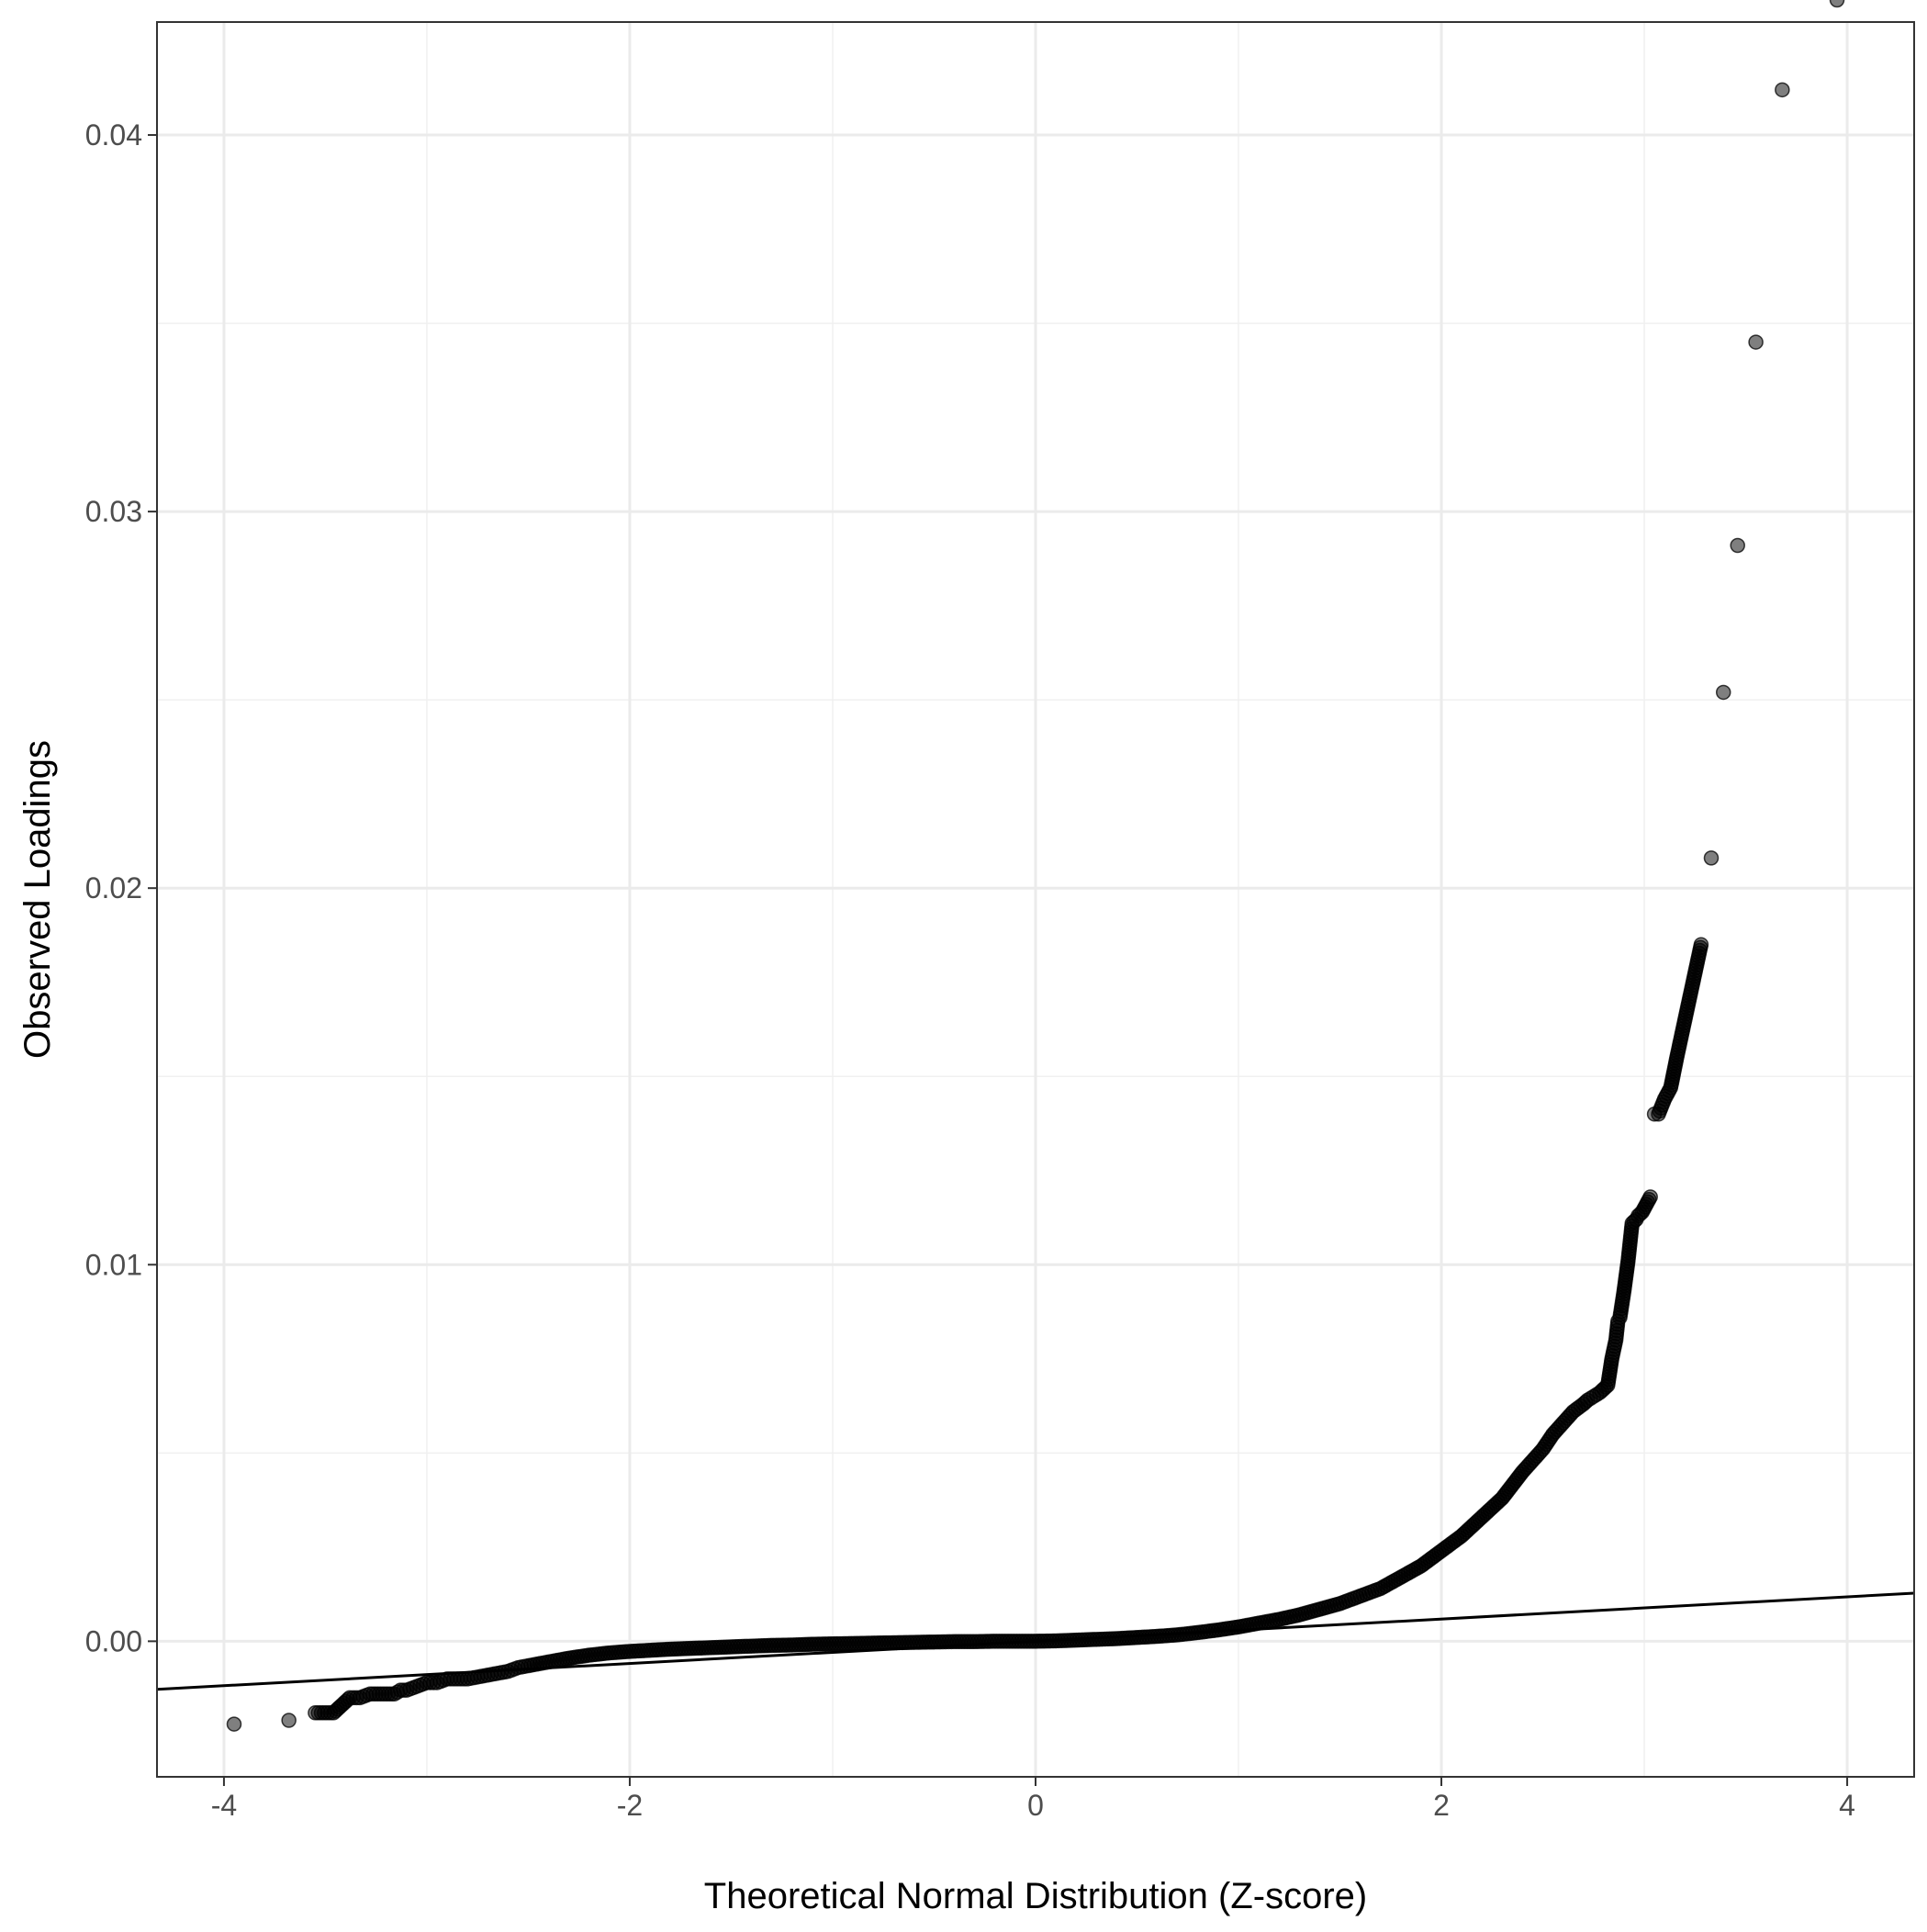  Describe the element at coordinates (38, 899) in the screenshot. I see `y-axis-title: Observed Loadings` at that location.